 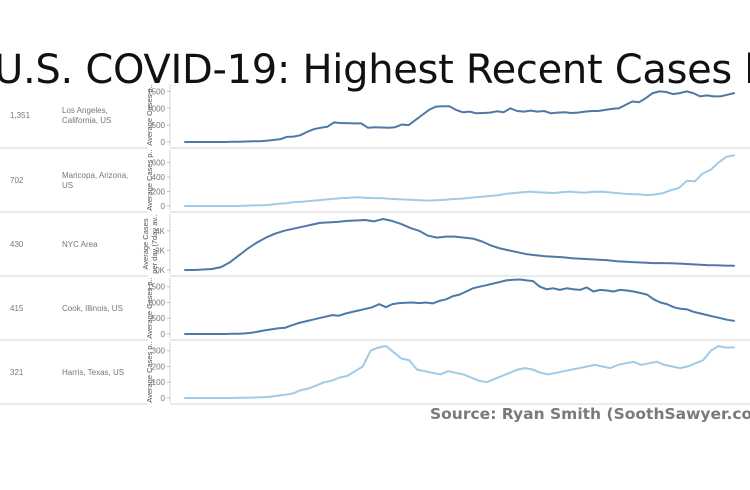 I want to click on y-tick-label: 400, so click(x=159, y=177).